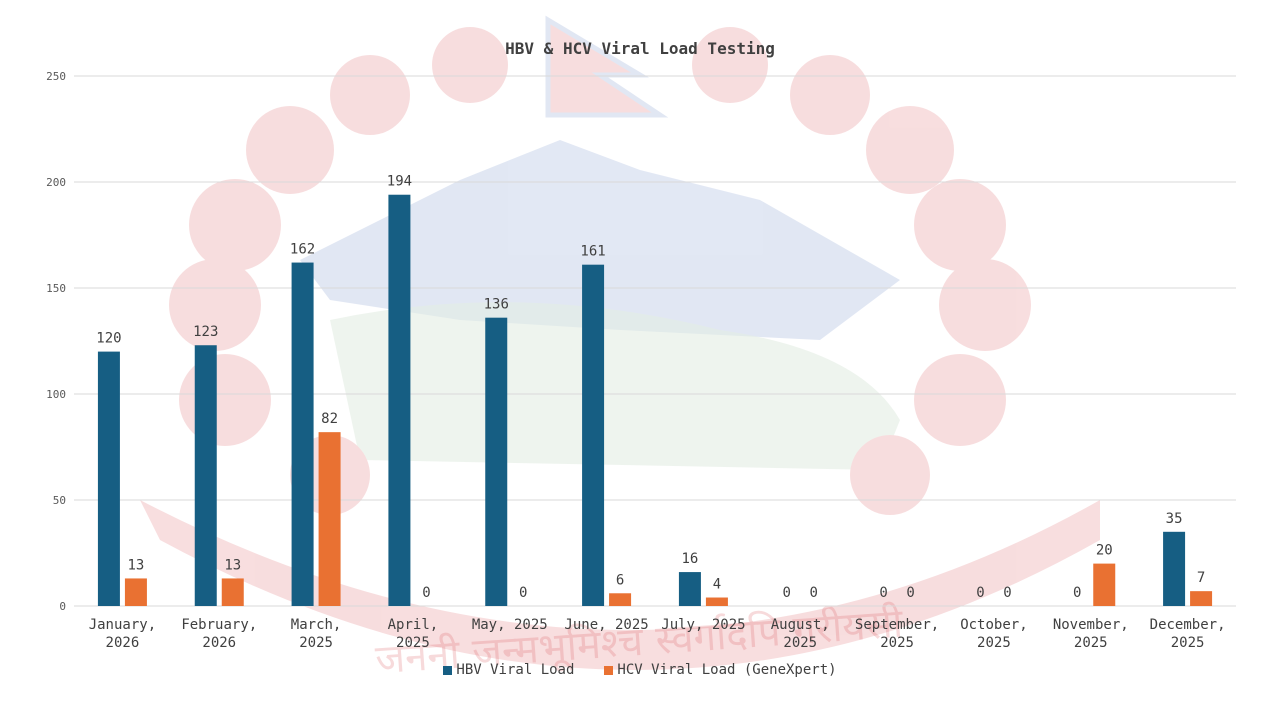  Describe the element at coordinates (62, 606) in the screenshot. I see `y-tick-label: 0` at that location.